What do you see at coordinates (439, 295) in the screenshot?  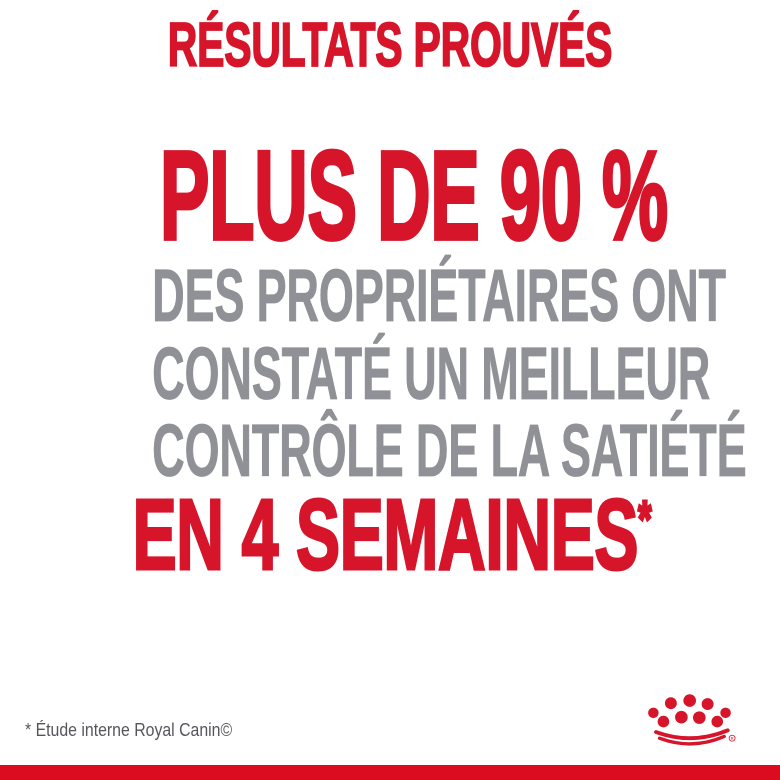 I see `claim-detail-line-1: DES PROPRIÉTAIRES ONT` at bounding box center [439, 295].